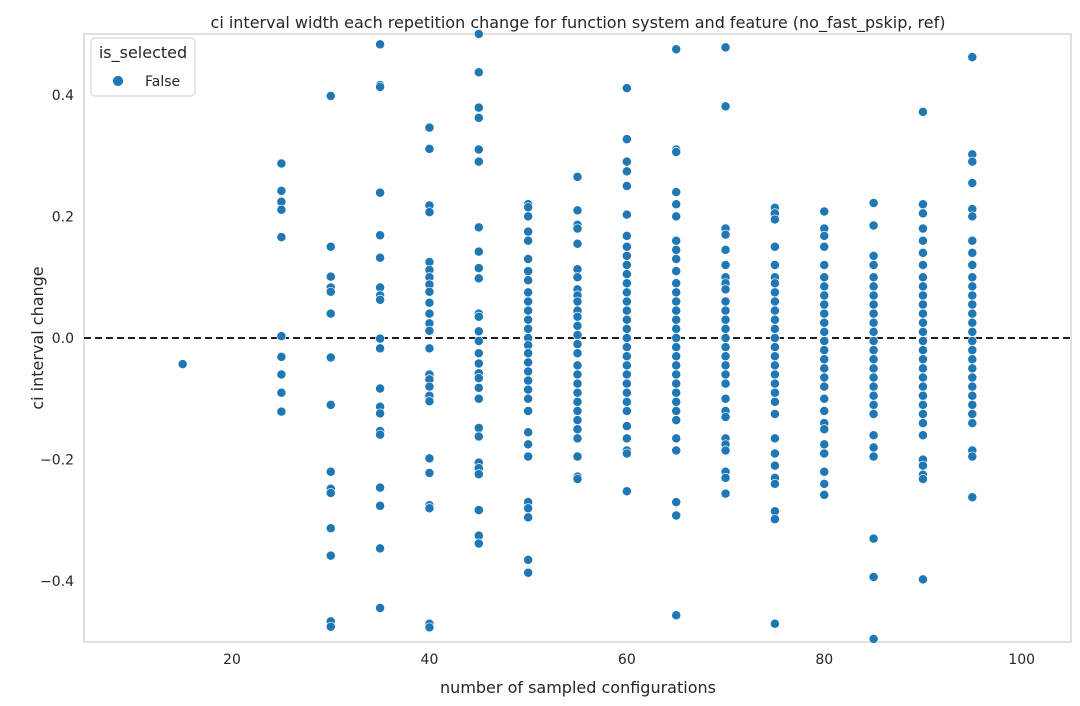 This screenshot has height=706, width=1080. What do you see at coordinates (430, 660) in the screenshot?
I see `x-tick-label: 40` at bounding box center [430, 660].